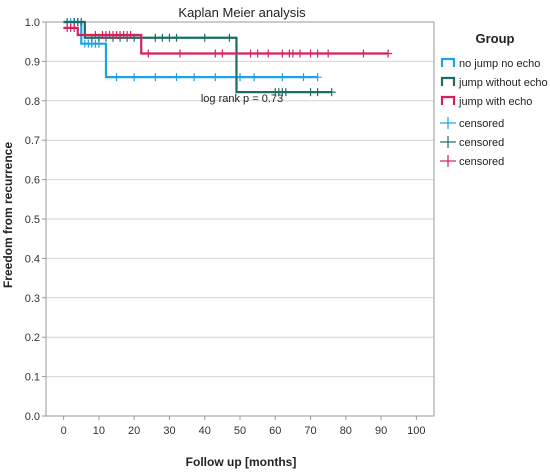 The height and width of the screenshot is (474, 550). Describe the element at coordinates (275, 431) in the screenshot. I see `x-tick-label: 60` at that location.